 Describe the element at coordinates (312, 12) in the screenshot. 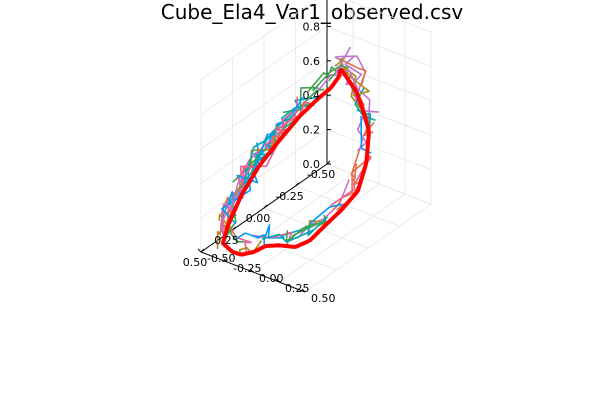

I see `chart-title: Cube_Ela4_Var1_observed.csv` at that location.